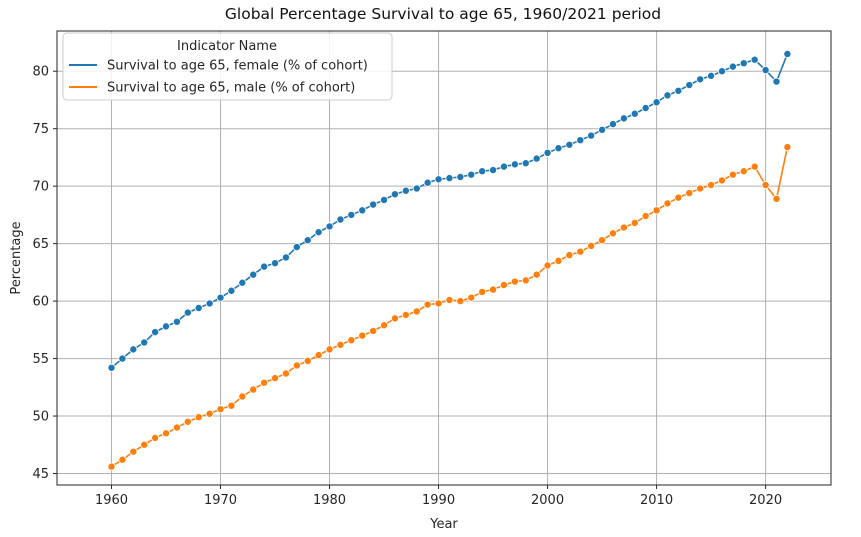  What do you see at coordinates (40, 359) in the screenshot?
I see `y-tick-label: 55` at bounding box center [40, 359].